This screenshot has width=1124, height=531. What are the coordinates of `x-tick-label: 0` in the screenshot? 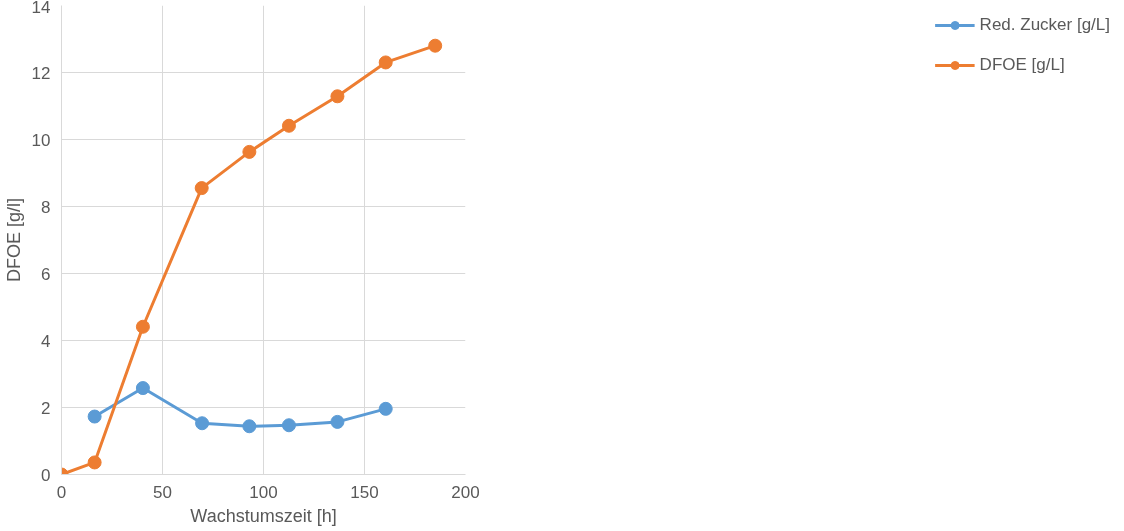 It's located at (61, 492).